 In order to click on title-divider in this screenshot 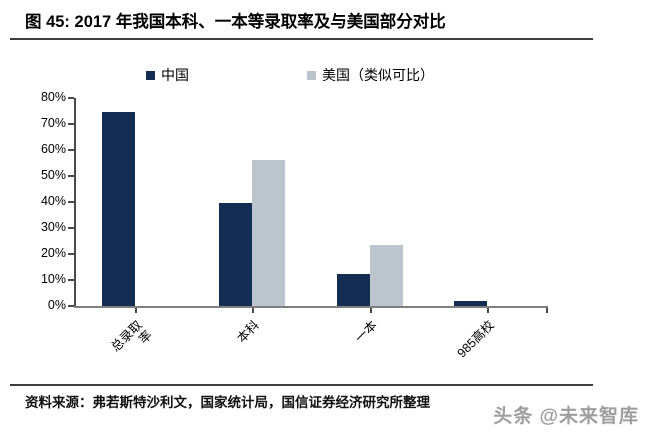, I will do `click(301, 39)`.